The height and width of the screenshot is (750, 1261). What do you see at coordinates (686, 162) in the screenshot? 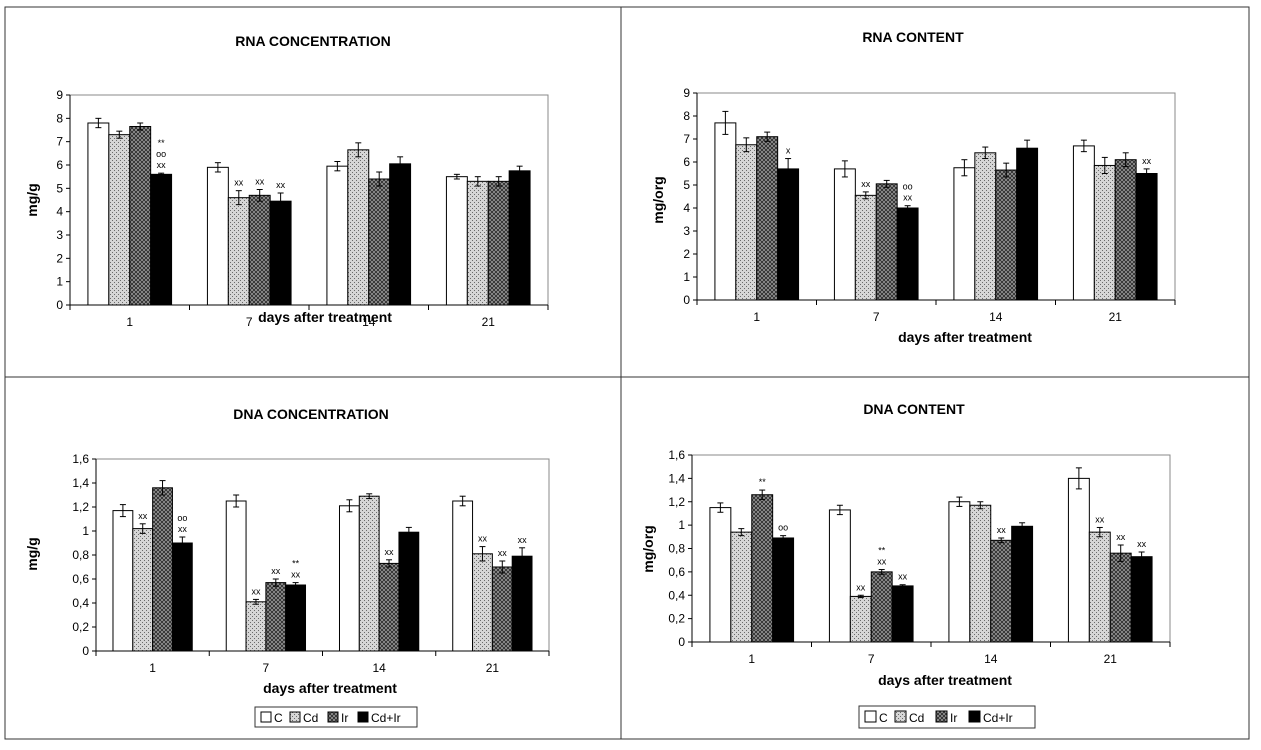
I see `y-tick-label: 6` at bounding box center [686, 162].